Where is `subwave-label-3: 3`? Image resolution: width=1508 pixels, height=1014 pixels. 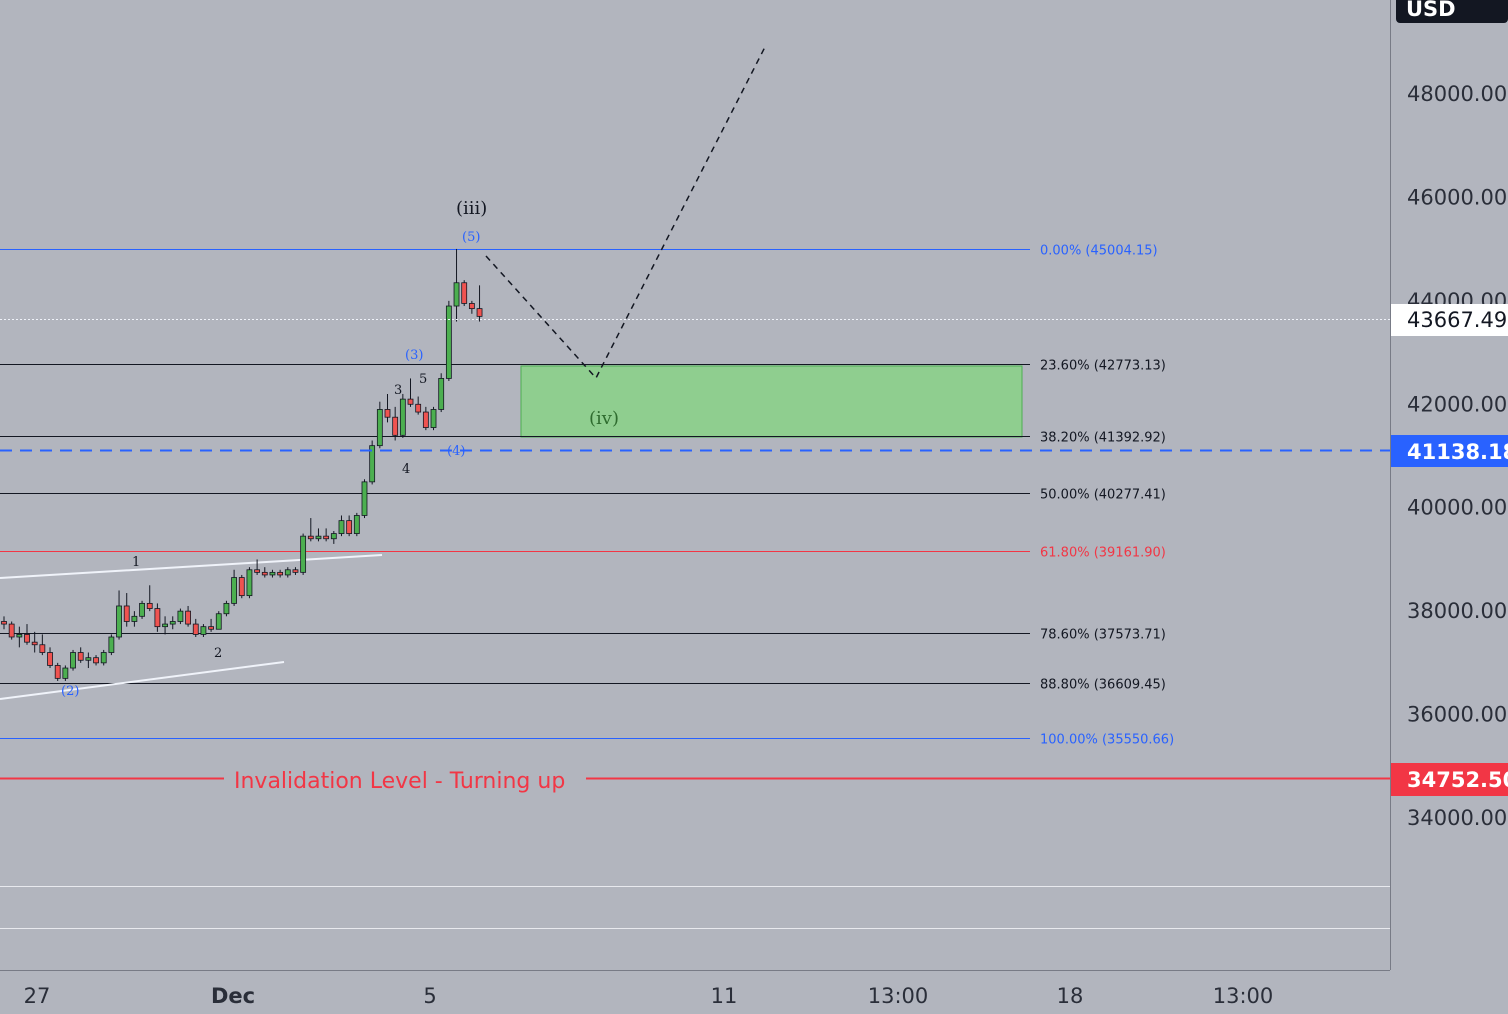
subwave-label-3: 3 is located at coordinates (398, 390).